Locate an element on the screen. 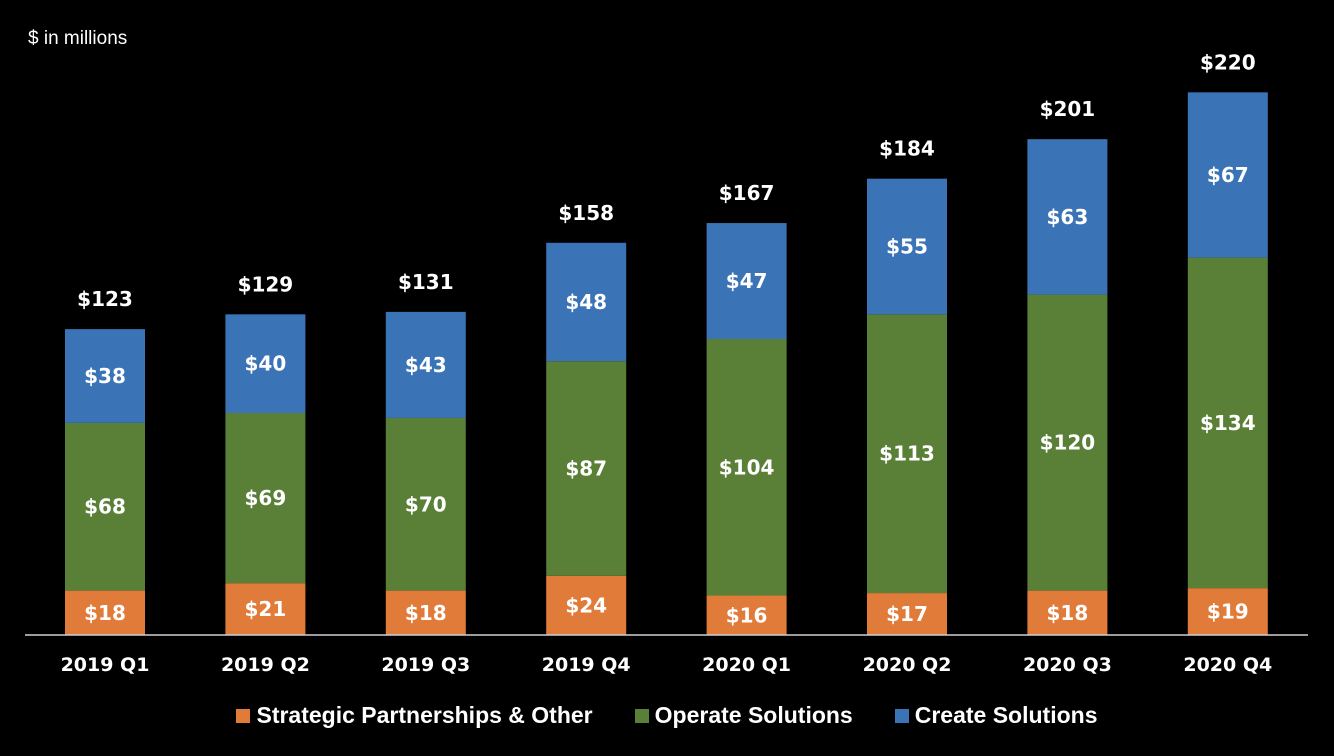 This screenshot has height=756, width=1334. data-label-strategic: $21 is located at coordinates (266, 609).